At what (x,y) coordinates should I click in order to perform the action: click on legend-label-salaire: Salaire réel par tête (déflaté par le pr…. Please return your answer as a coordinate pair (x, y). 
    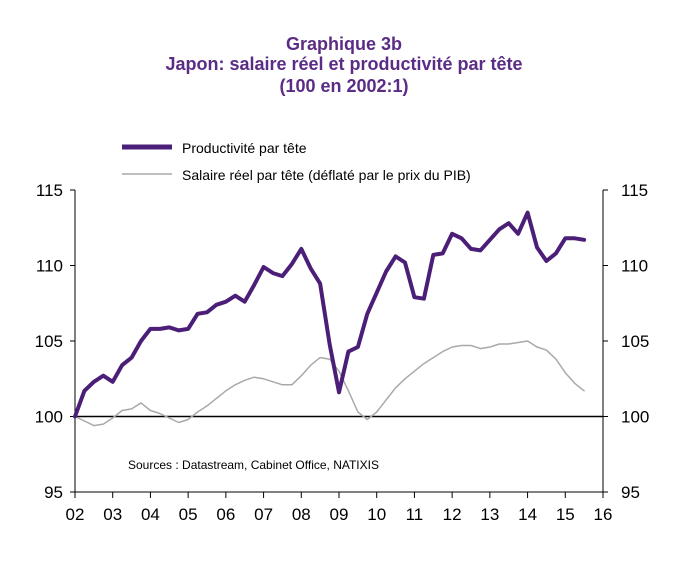
    Looking at the image, I should click on (326, 175).